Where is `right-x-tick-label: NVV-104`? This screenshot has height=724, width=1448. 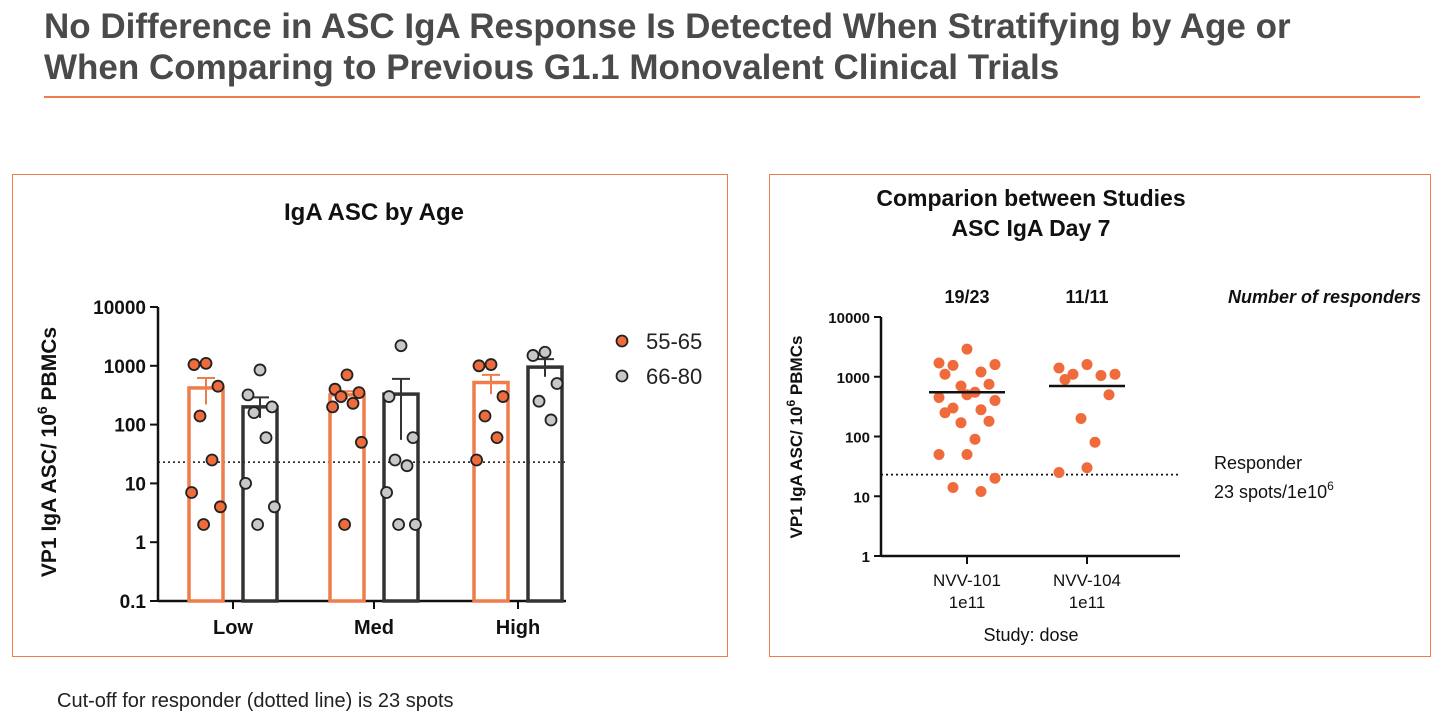 right-x-tick-label: NVV-104 is located at coordinates (1087, 580).